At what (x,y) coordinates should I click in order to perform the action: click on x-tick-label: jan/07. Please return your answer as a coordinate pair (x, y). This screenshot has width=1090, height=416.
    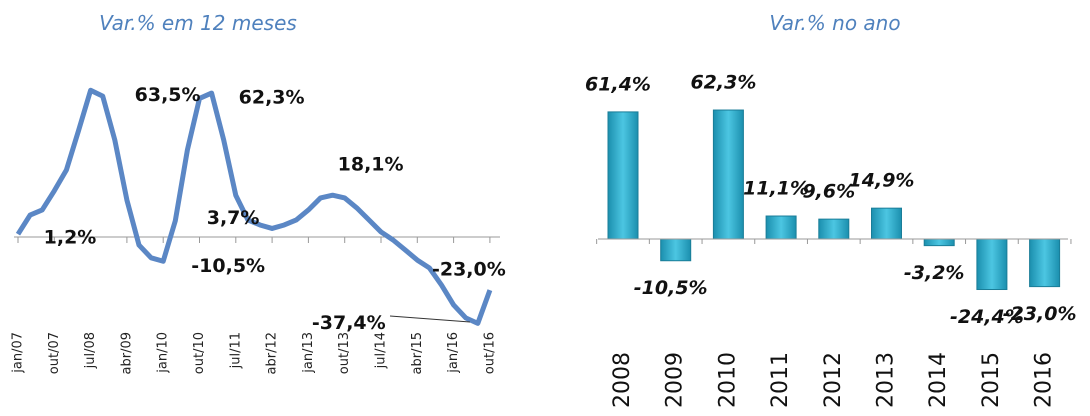
    Looking at the image, I should click on (18, 353).